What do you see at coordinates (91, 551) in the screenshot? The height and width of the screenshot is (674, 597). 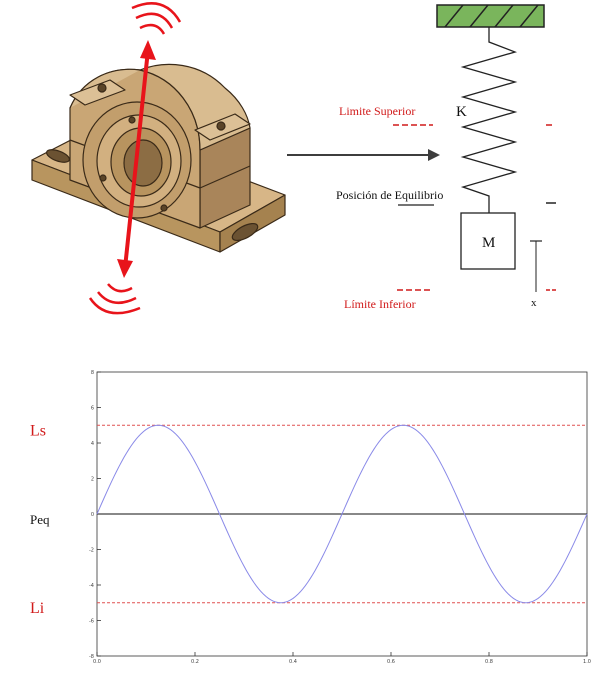 I see `y-tick-label: -2` at bounding box center [91, 551].